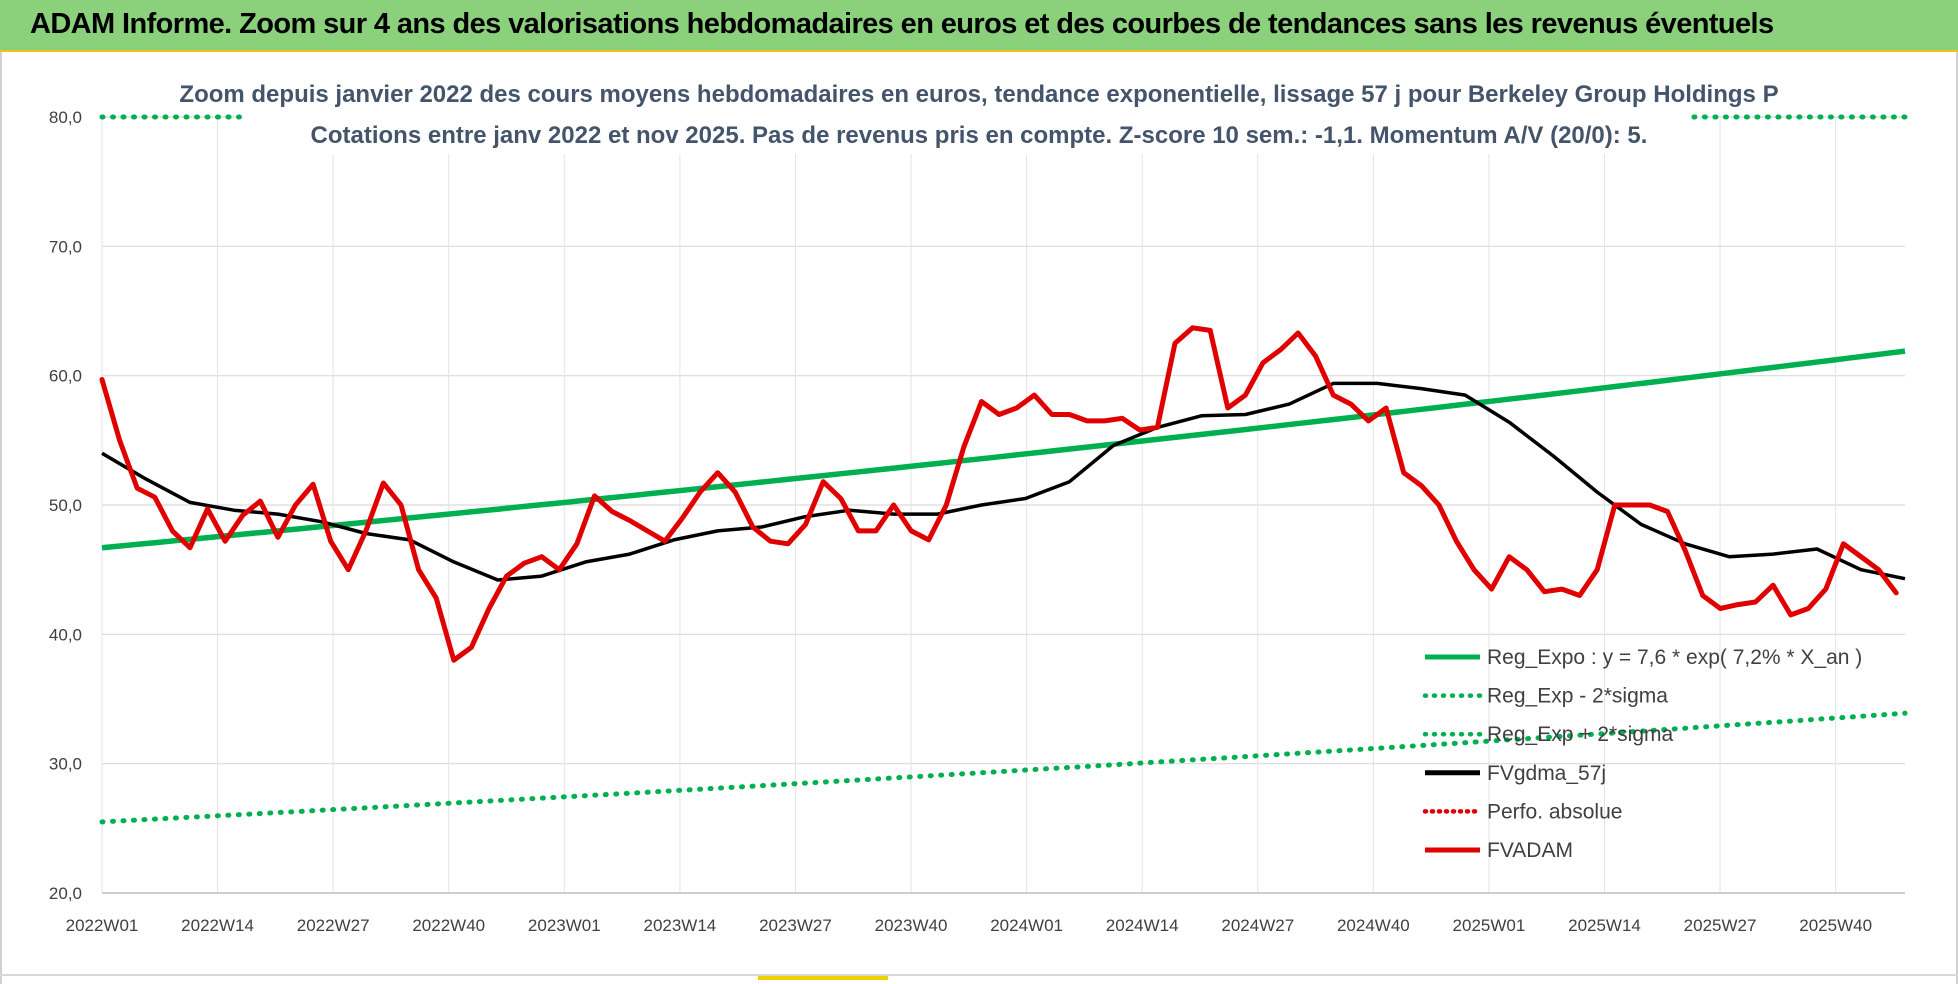 The width and height of the screenshot is (1958, 984). Describe the element at coordinates (65, 246) in the screenshot. I see `y-tick-label: 70,0` at that location.